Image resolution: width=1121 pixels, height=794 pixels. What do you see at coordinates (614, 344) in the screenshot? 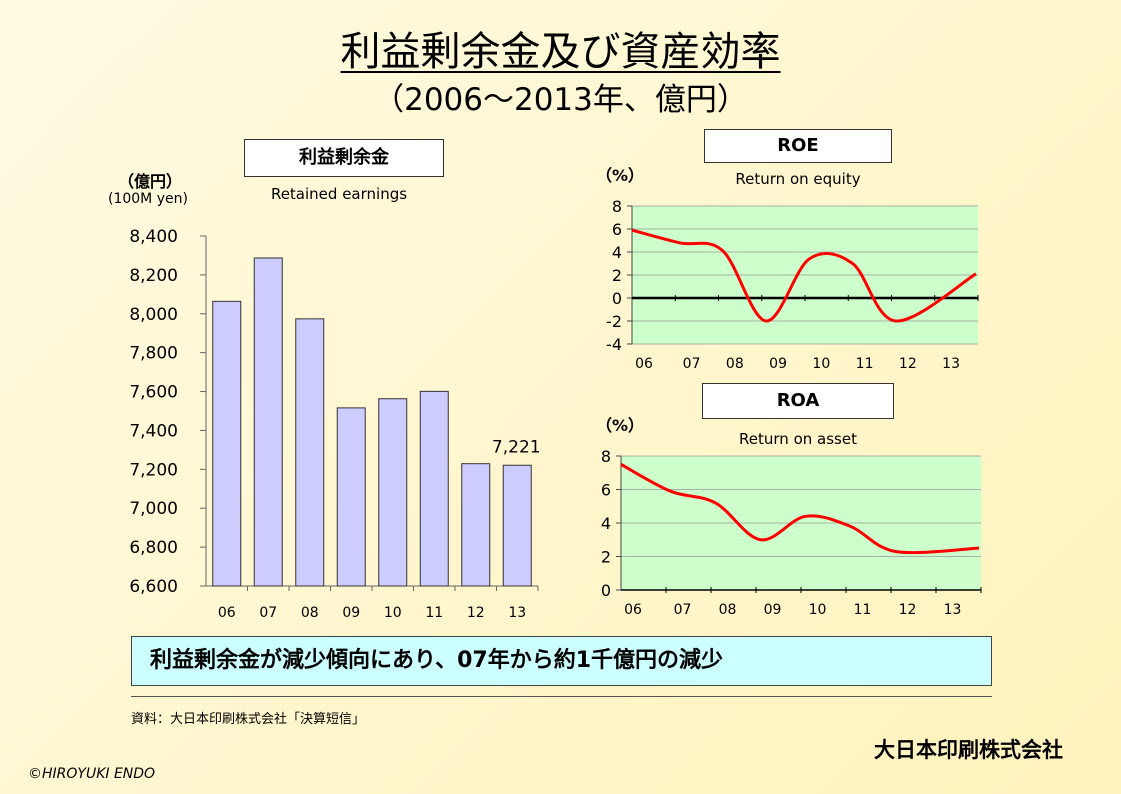
I see `y-tick-label: -4` at bounding box center [614, 344].